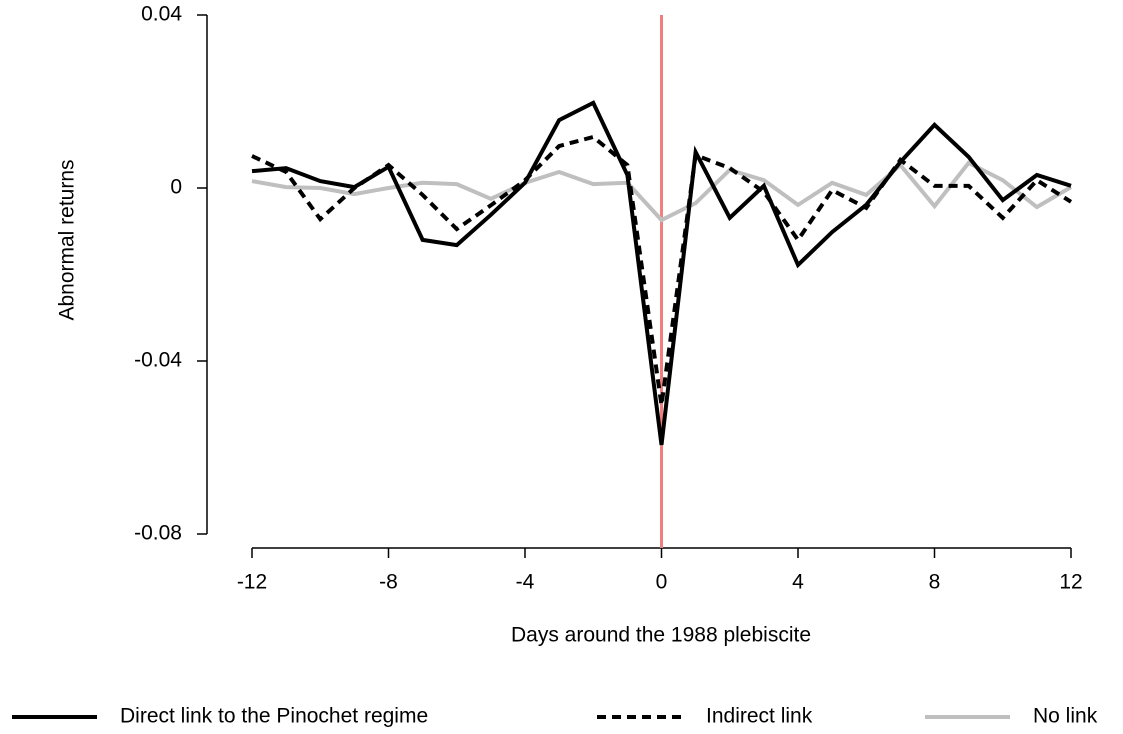 This screenshot has height=734, width=1123. What do you see at coordinates (274, 716) in the screenshot?
I see `legend-label: Direct link to the Pinochet regime` at bounding box center [274, 716].